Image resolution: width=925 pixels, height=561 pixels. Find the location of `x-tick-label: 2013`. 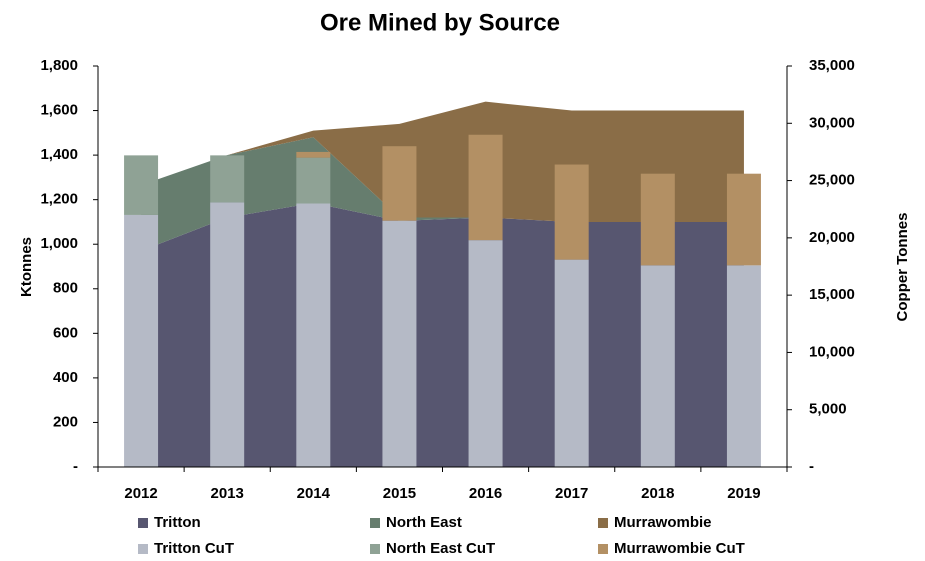

x-tick-label: 2013 is located at coordinates (227, 493).